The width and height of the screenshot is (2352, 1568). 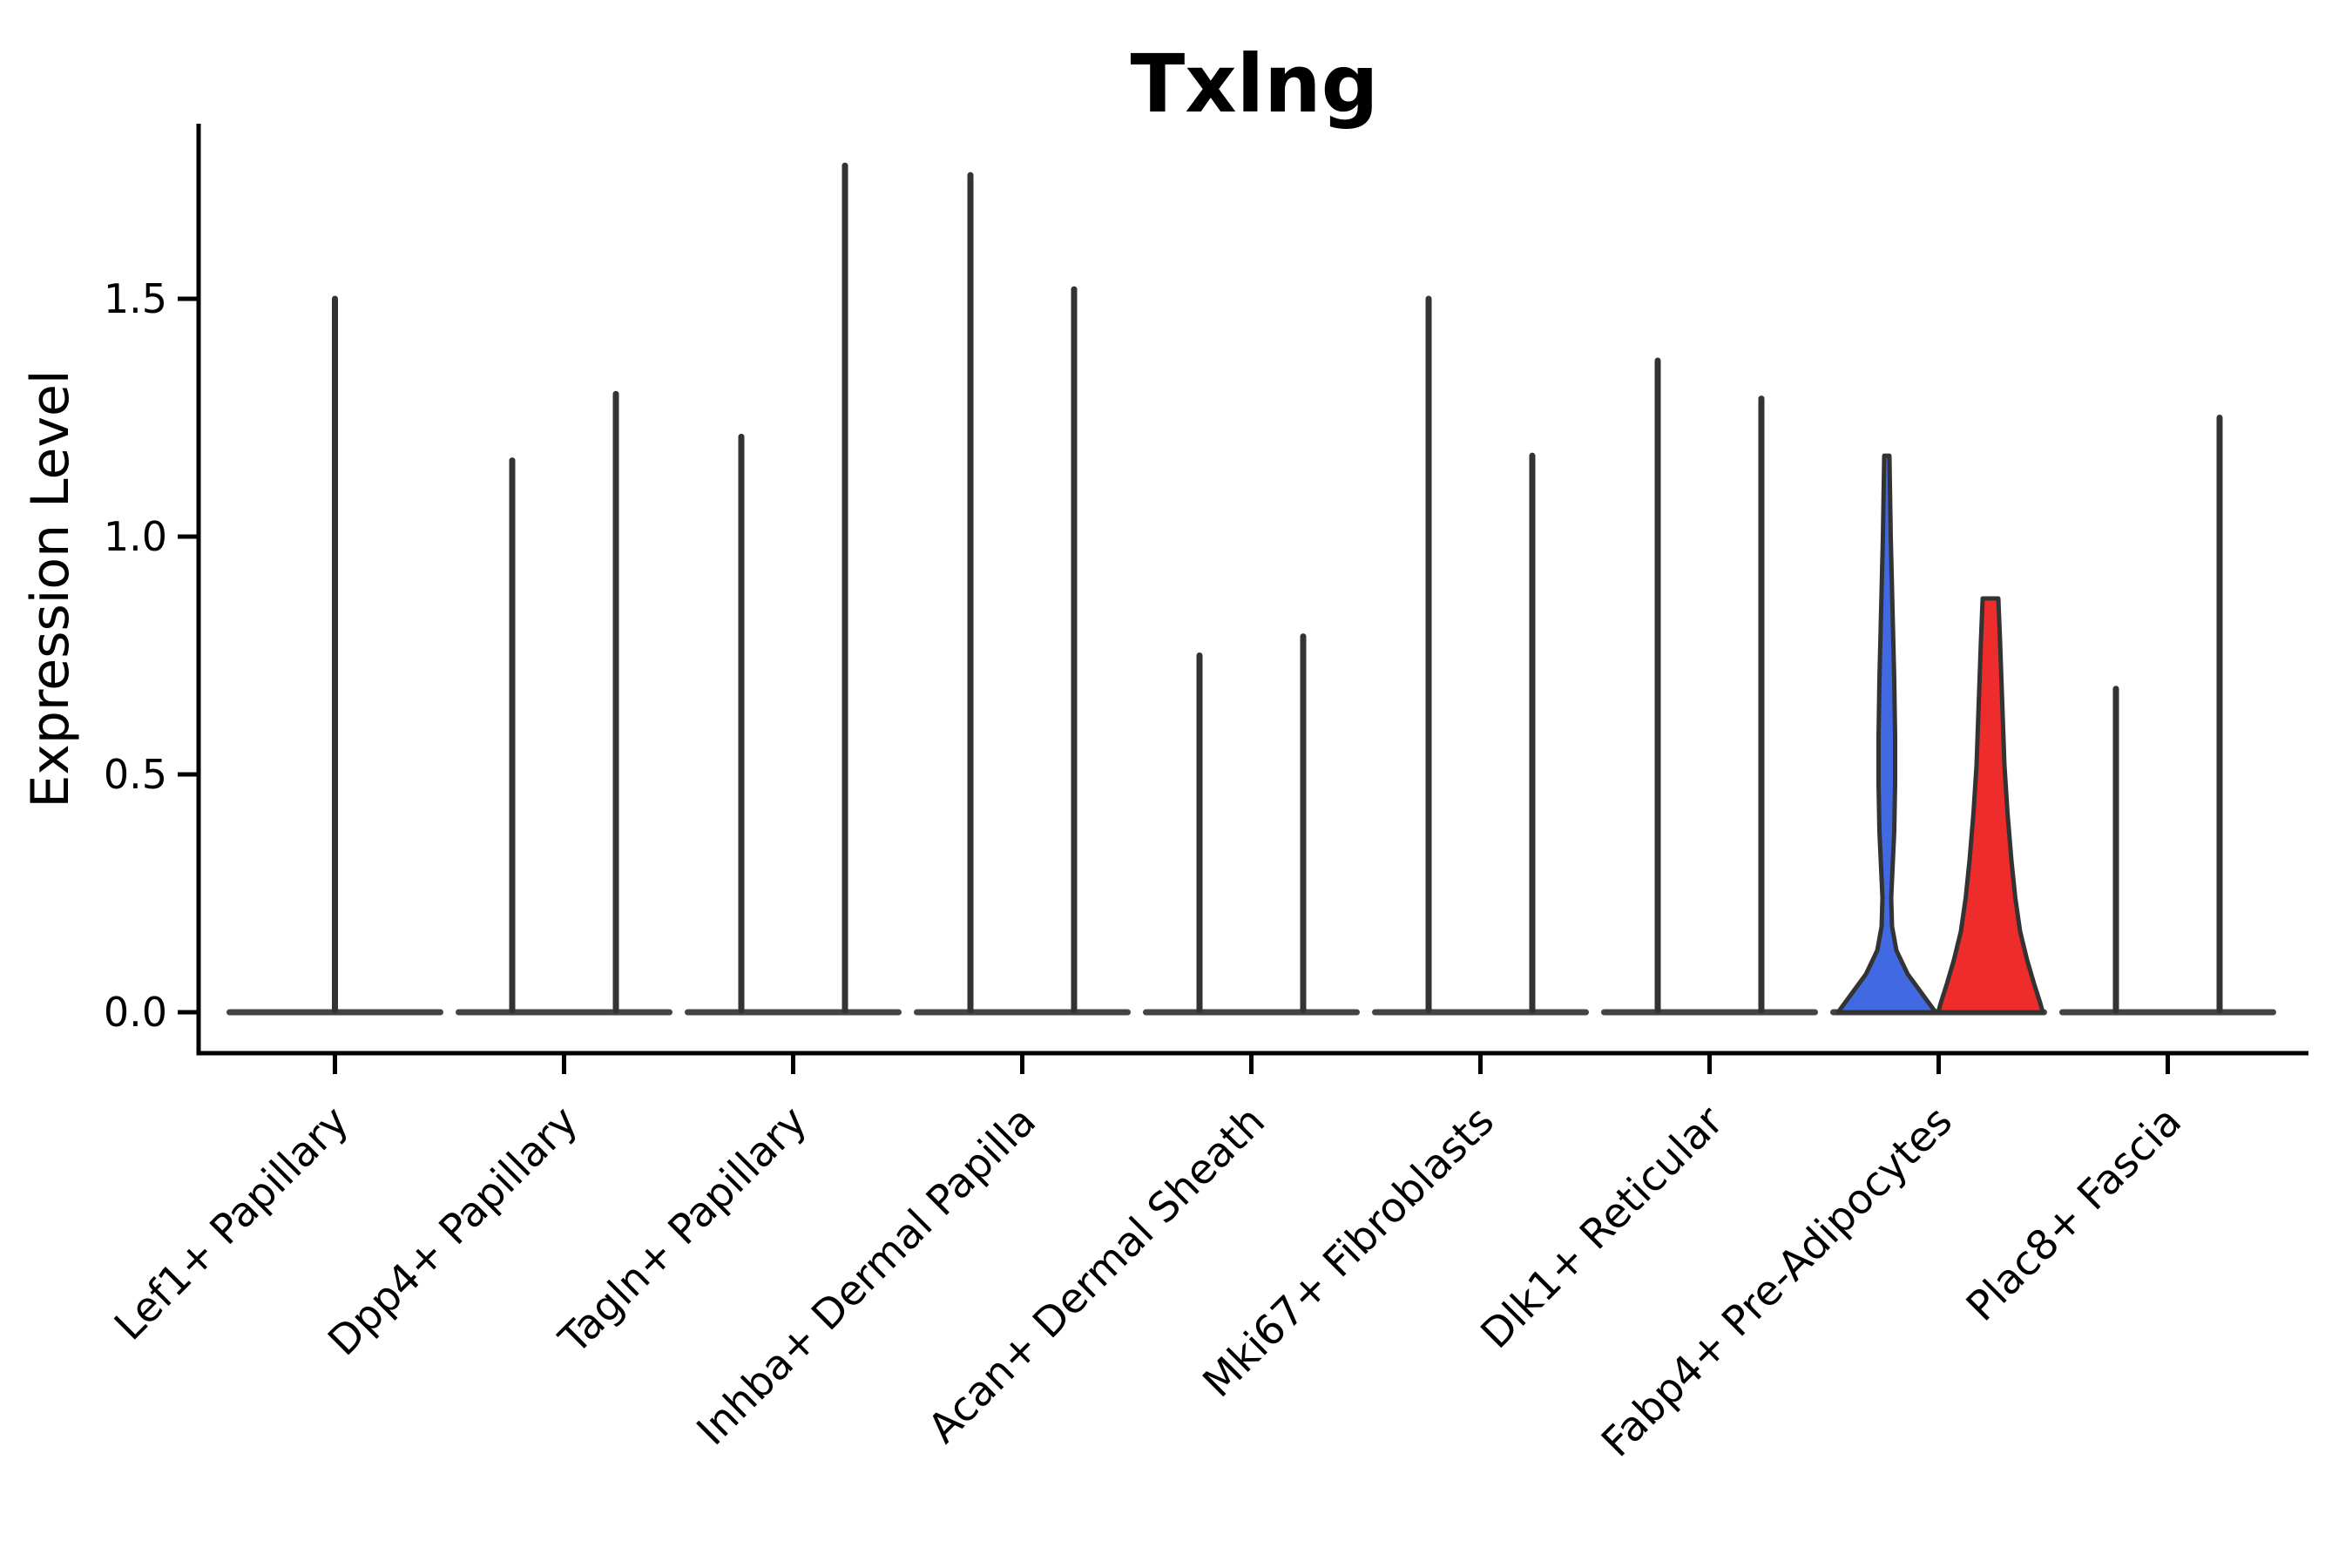 I want to click on x-tick-label: Tagln+ Papillary, so click(x=683, y=1231).